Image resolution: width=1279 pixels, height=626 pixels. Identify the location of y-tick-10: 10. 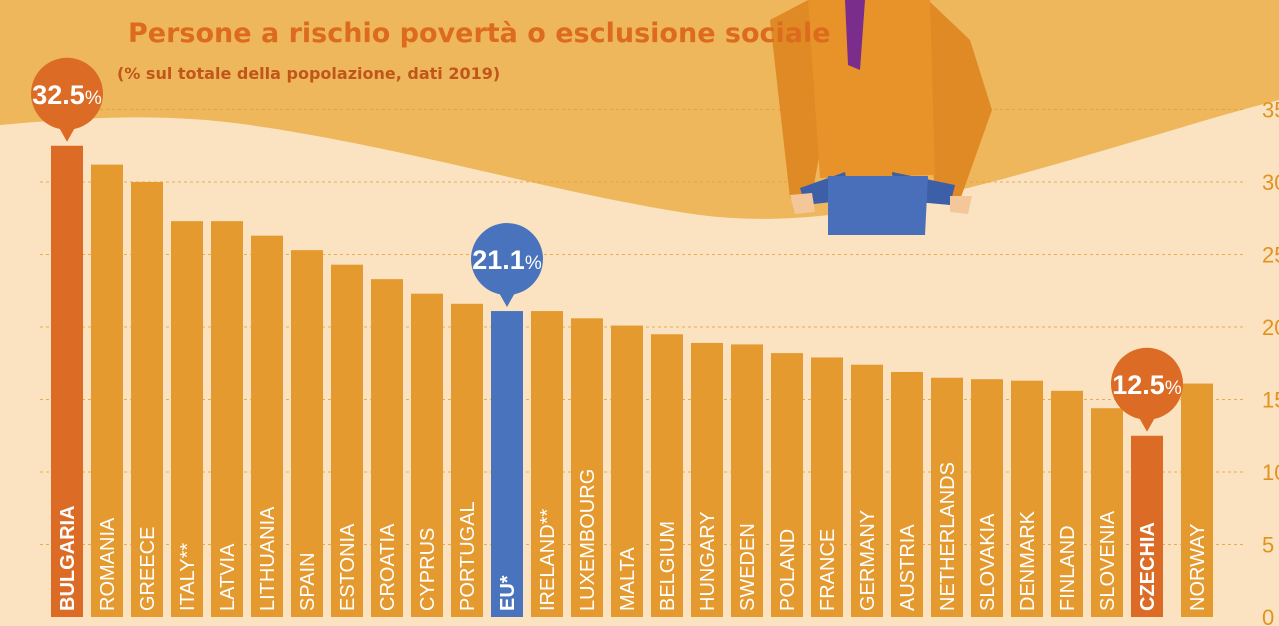
(1270, 472).